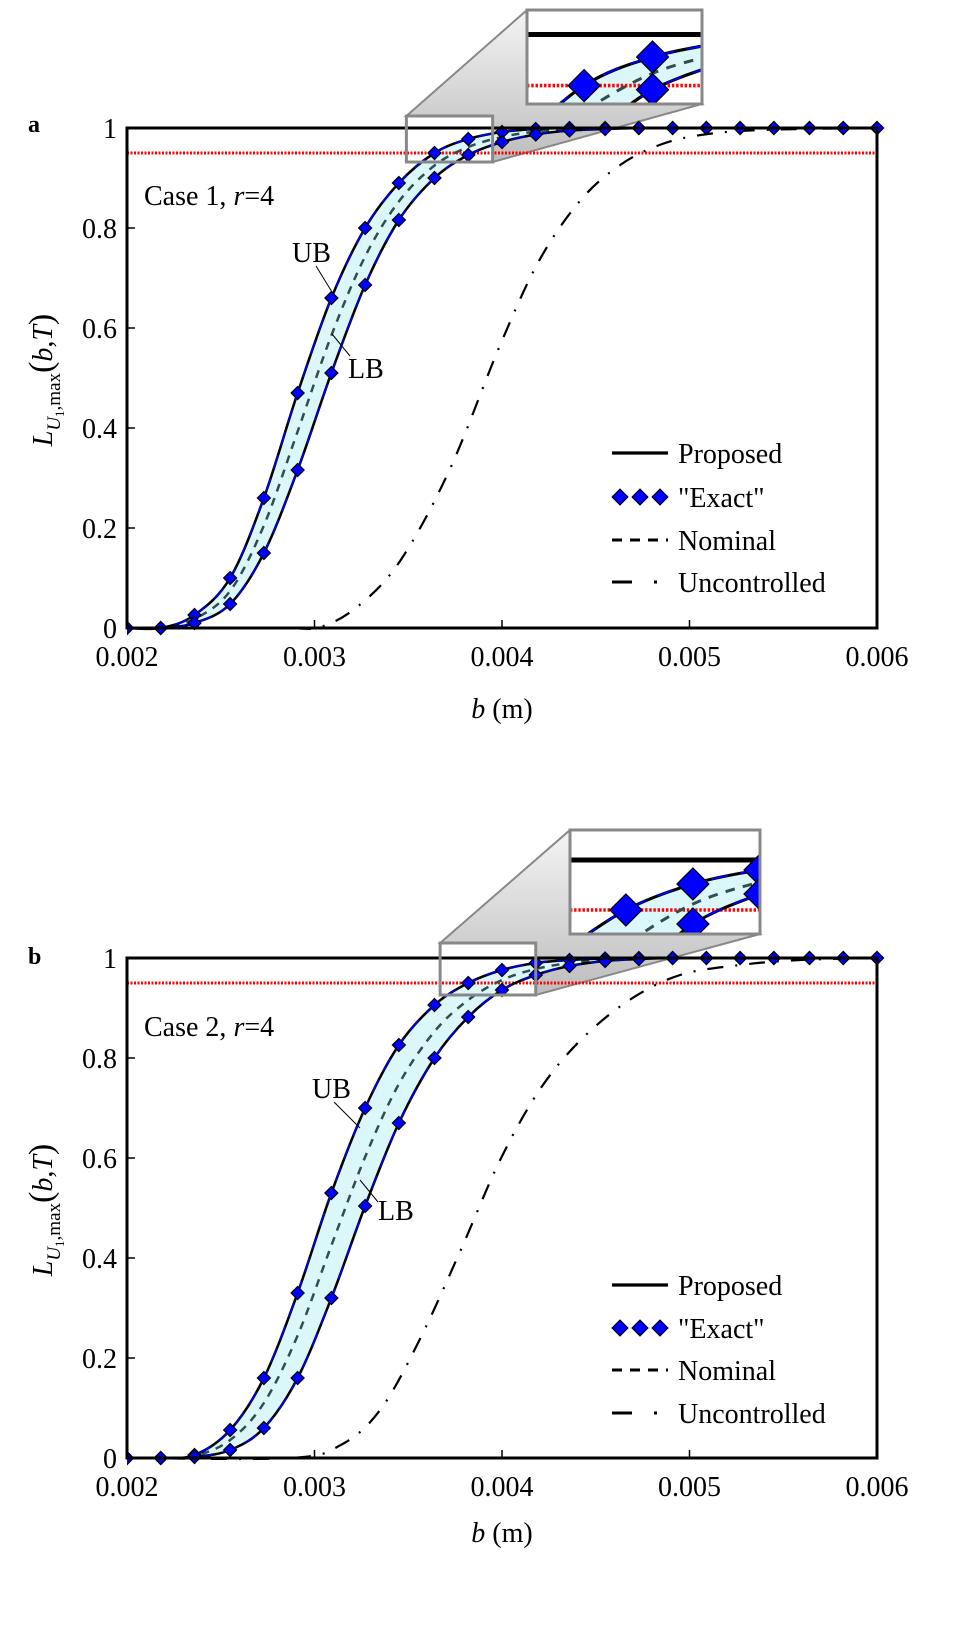  I want to click on proposed-lb-line, so click(665, 86).